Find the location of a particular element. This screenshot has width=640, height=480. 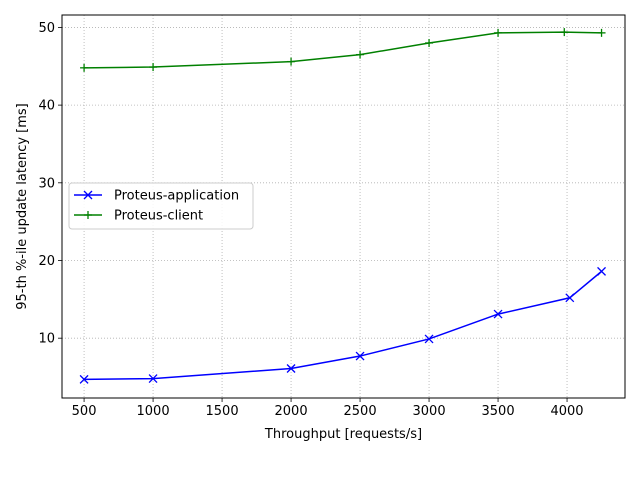

x-axis-label: Throughput [requests/s] is located at coordinates (343, 434).